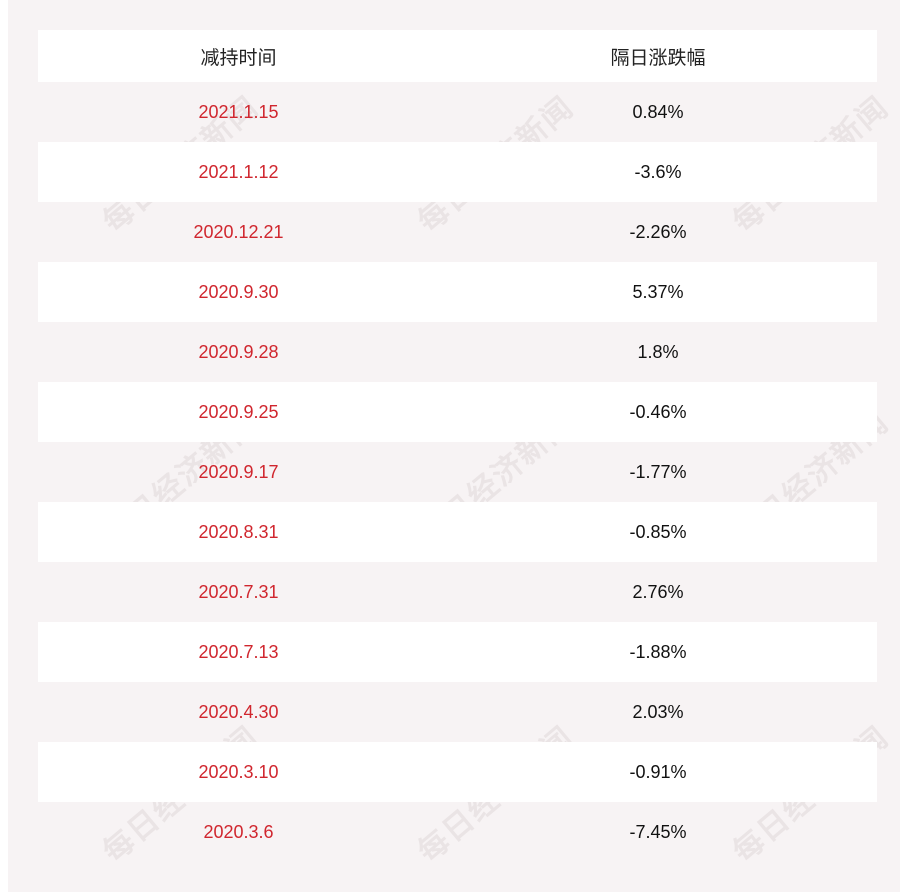 The height and width of the screenshot is (892, 900). I want to click on change-cell: 1.8%, so click(658, 351).